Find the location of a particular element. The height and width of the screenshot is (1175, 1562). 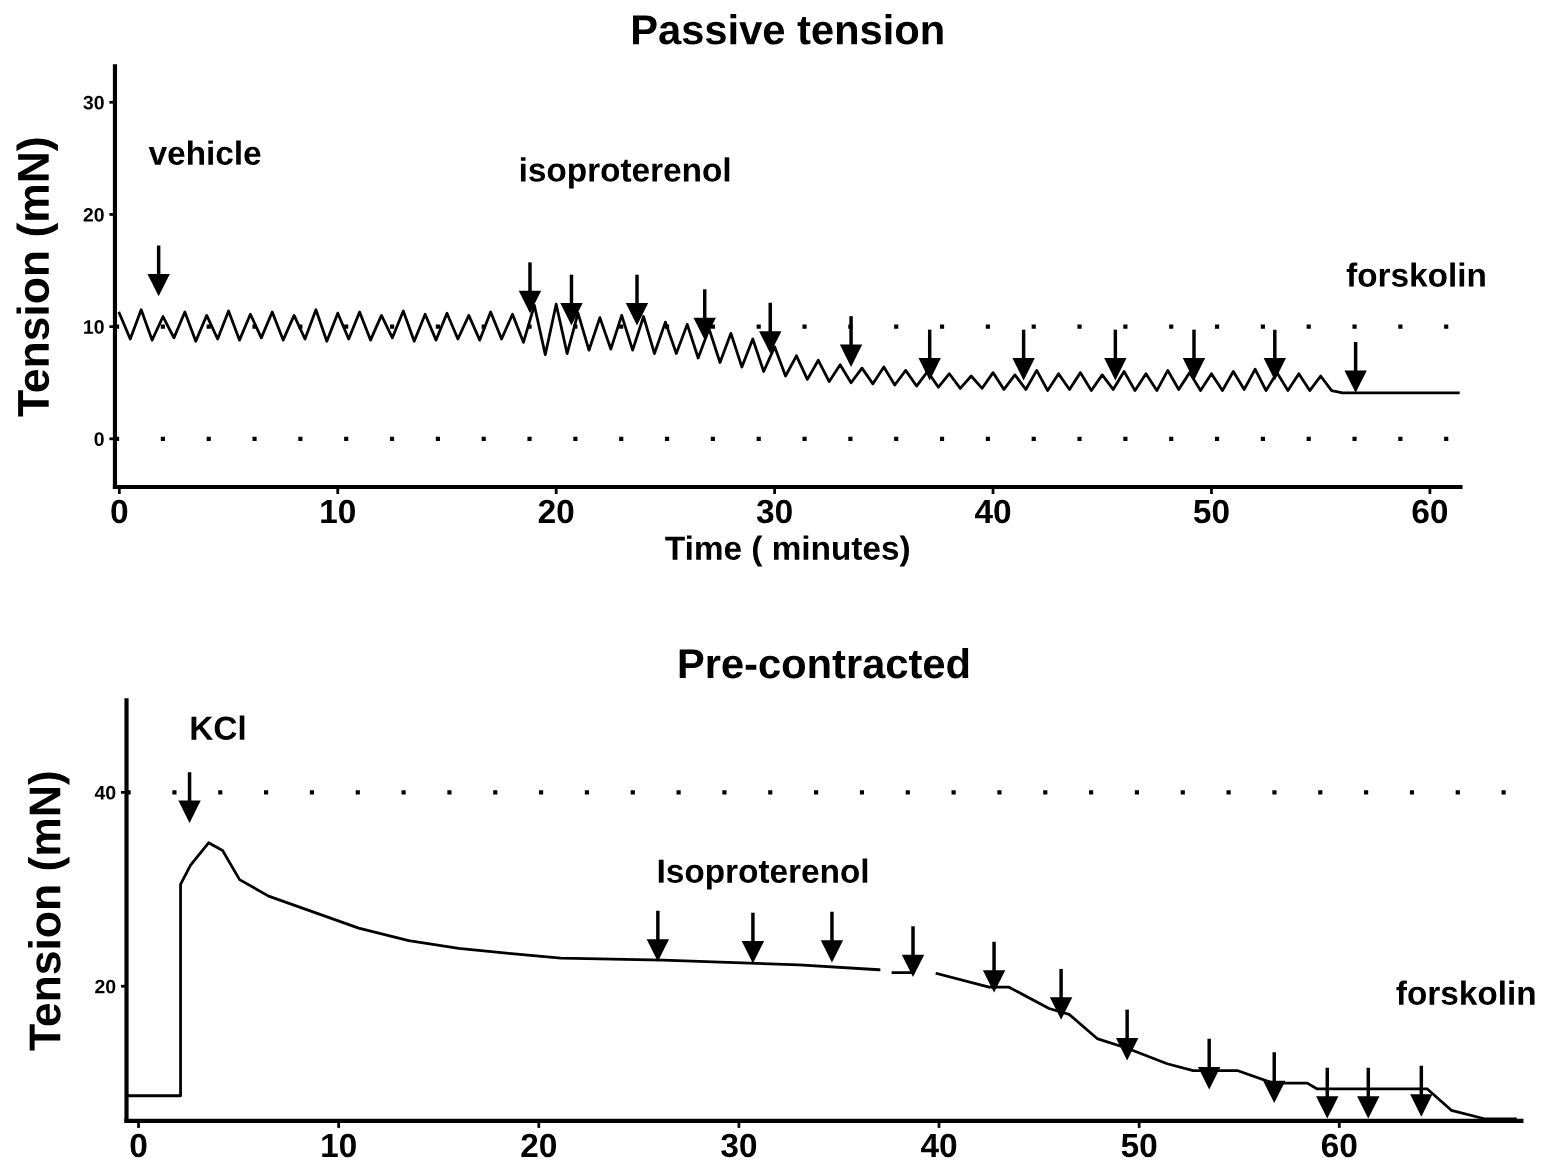

annotation: vehicle is located at coordinates (204, 152).